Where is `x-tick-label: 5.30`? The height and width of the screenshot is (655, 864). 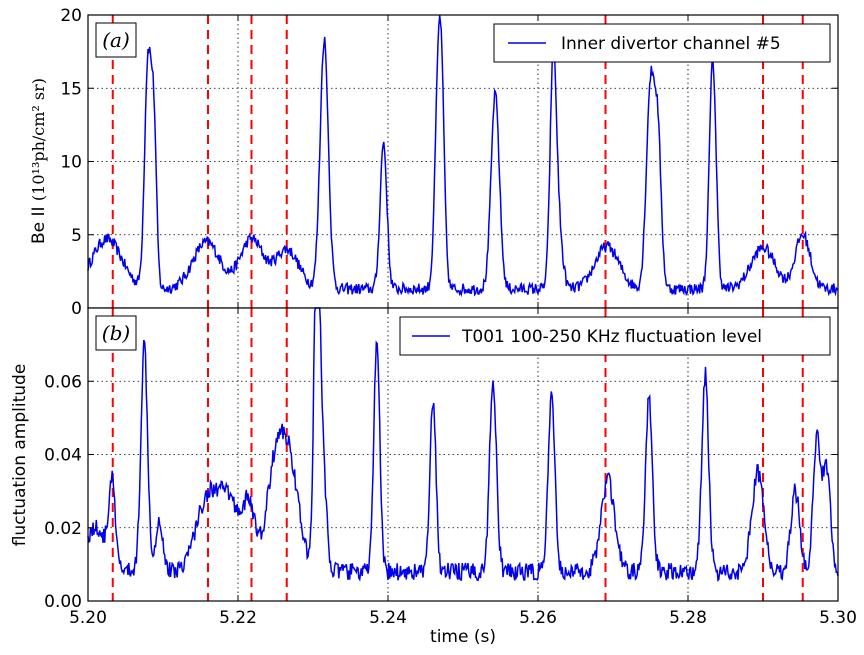 x-tick-label: 5.30 is located at coordinates (838, 618).